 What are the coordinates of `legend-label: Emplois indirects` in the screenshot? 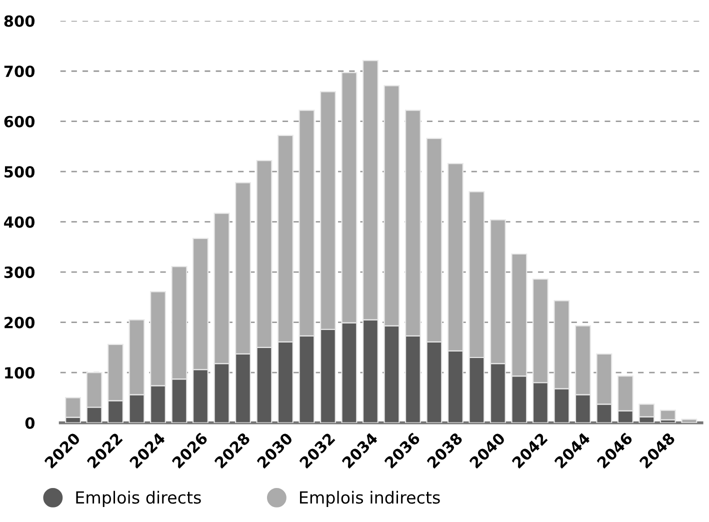 It's located at (370, 498).